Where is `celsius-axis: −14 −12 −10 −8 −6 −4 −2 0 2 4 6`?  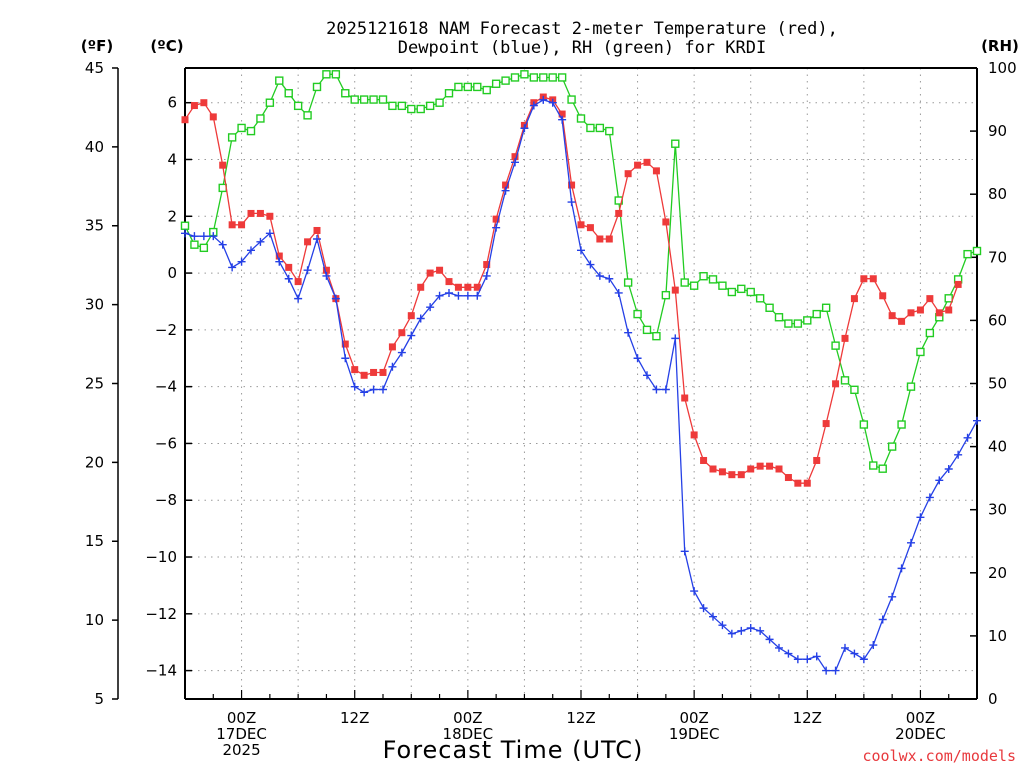
celsius-axis: −14 −12 −10 −8 −6 −4 −2 0 2 4 6 is located at coordinates (168, 387).